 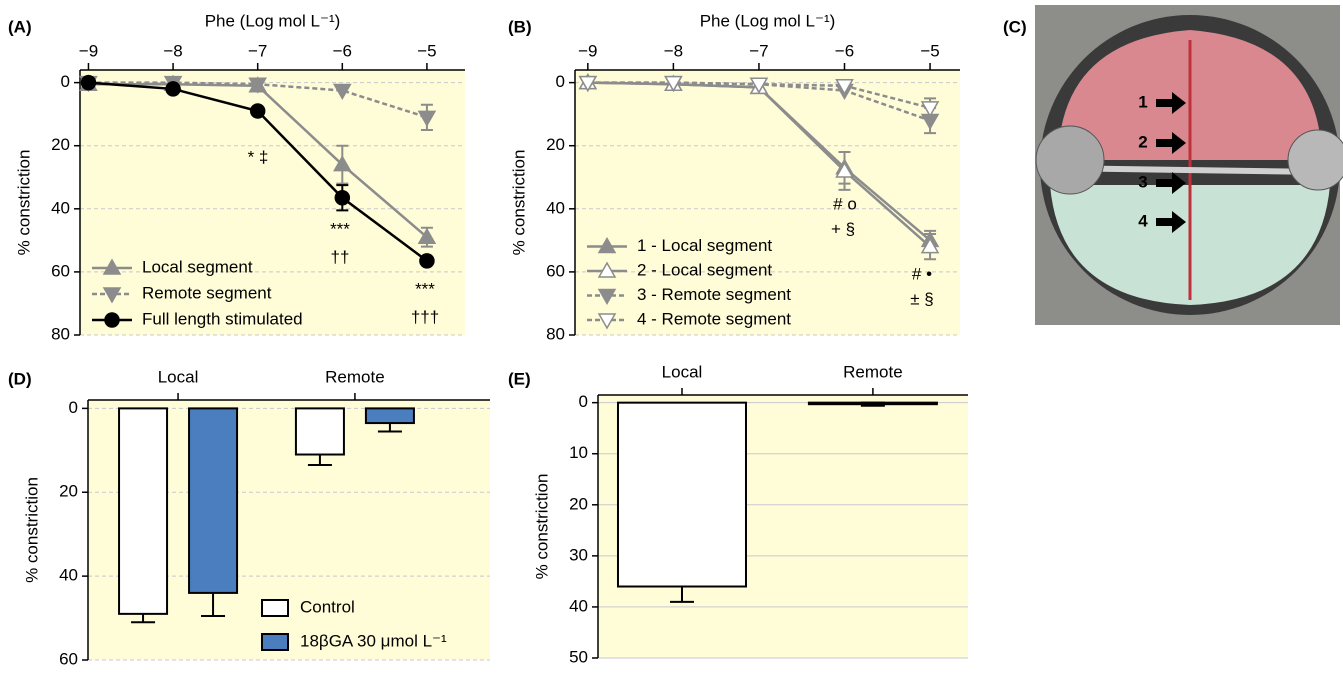 What do you see at coordinates (704, 245) in the screenshot?
I see `legend-label: 1 - Local segment` at bounding box center [704, 245].